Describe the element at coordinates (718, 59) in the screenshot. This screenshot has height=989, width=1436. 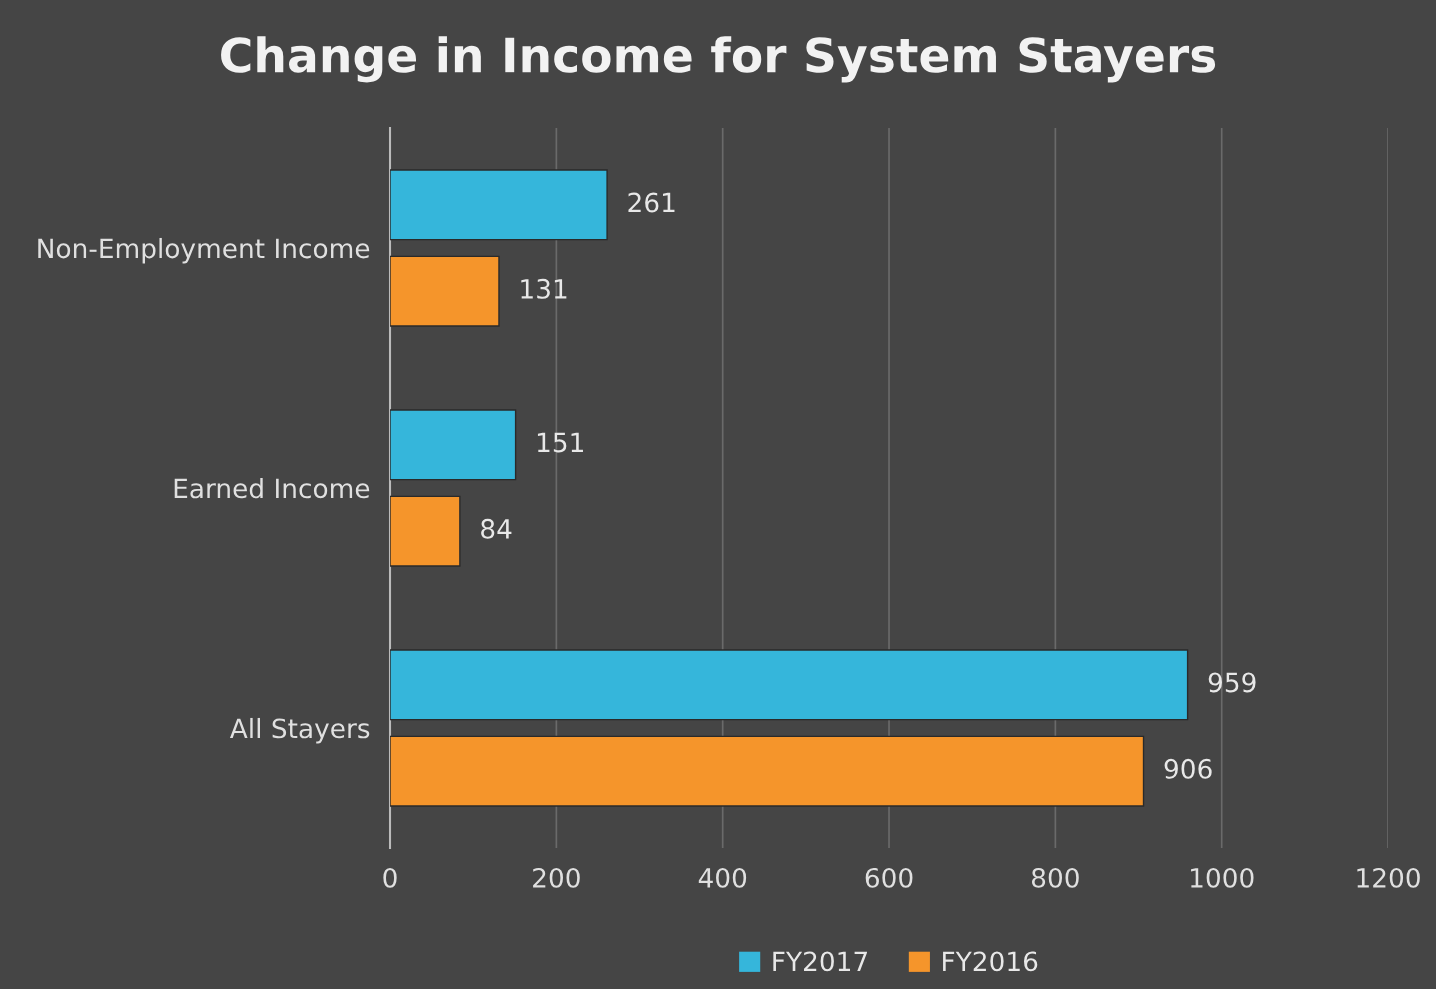
I see `chart-title: Change in Income for System Stayers` at that location.